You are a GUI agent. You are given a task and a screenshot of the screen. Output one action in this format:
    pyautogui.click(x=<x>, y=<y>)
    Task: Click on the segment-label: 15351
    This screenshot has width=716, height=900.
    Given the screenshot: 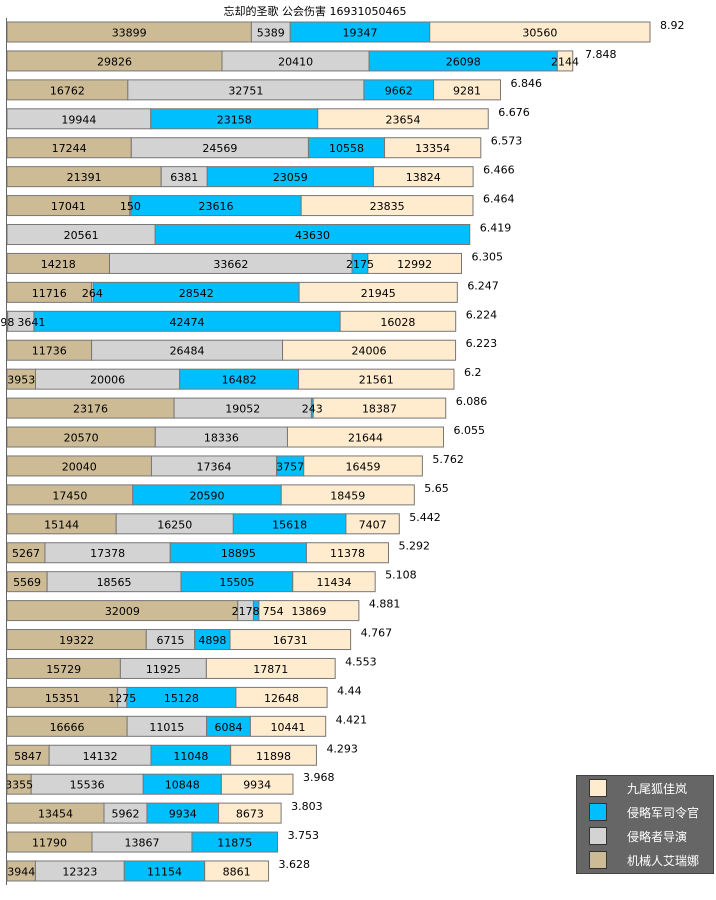 What is the action you would take?
    pyautogui.click(x=62, y=698)
    